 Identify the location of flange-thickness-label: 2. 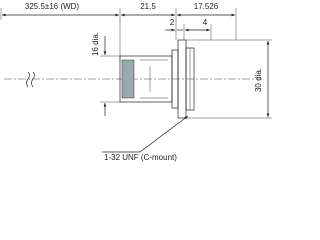
(172, 22).